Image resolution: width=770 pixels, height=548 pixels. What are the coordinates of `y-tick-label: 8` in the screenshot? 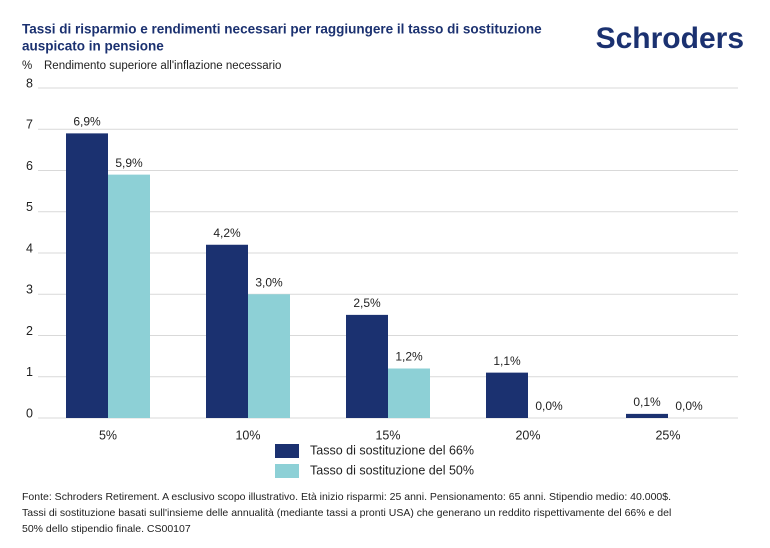 It's located at (29, 83).